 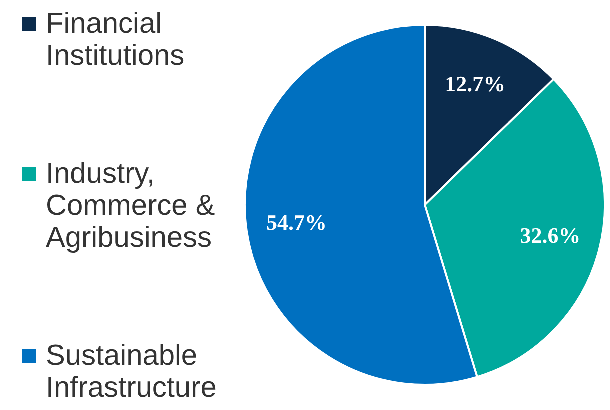 What do you see at coordinates (132, 372) in the screenshot?
I see `legend-label: Sustainable Infrastructure` at bounding box center [132, 372].